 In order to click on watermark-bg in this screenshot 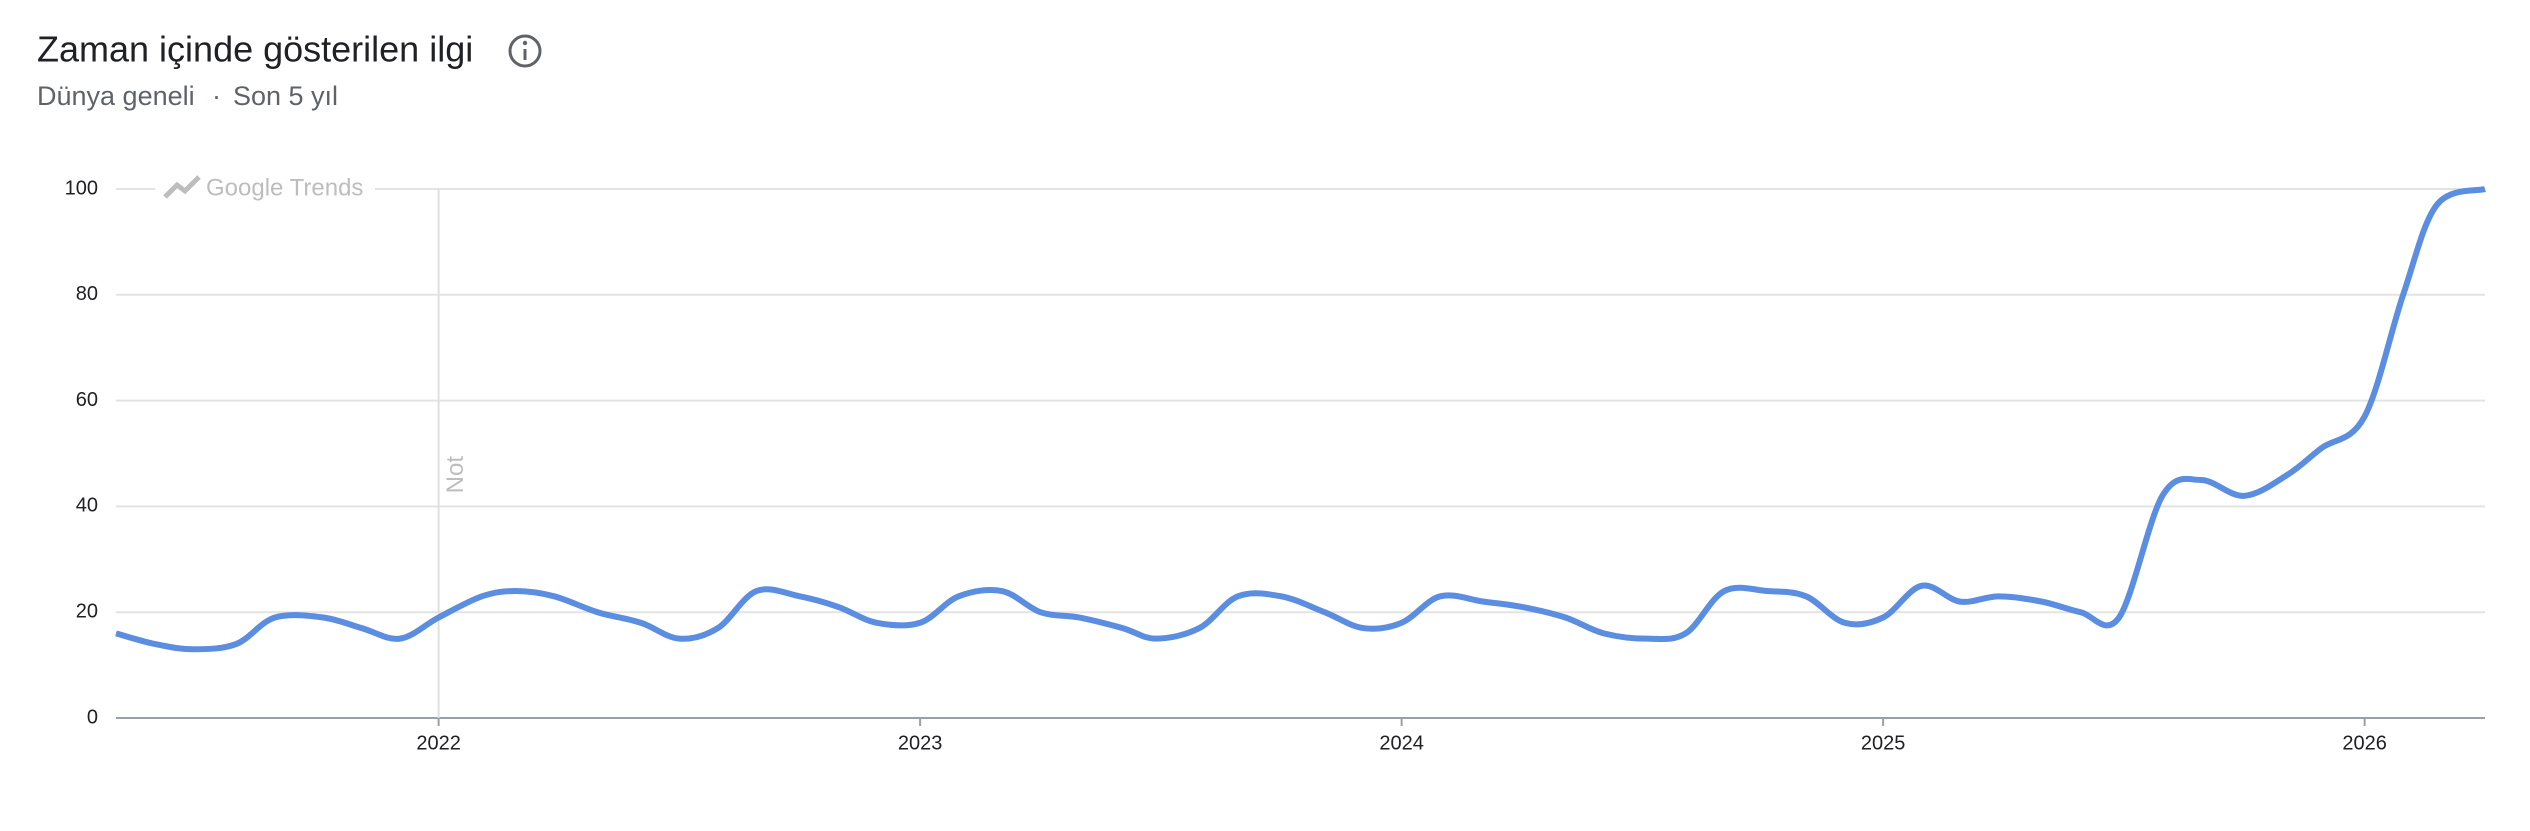, I will do `click(265, 189)`.